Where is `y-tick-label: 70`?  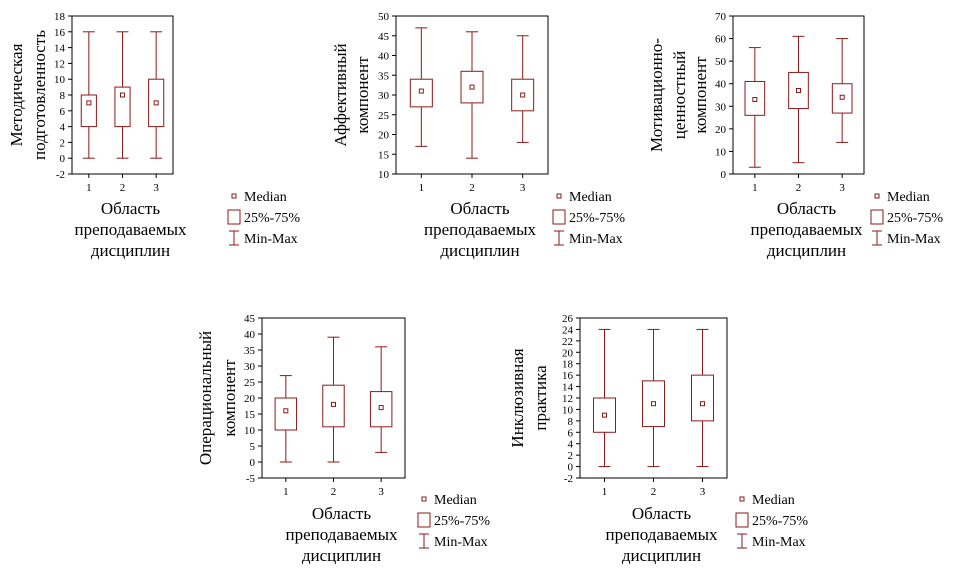 y-tick-label: 70 is located at coordinates (721, 17).